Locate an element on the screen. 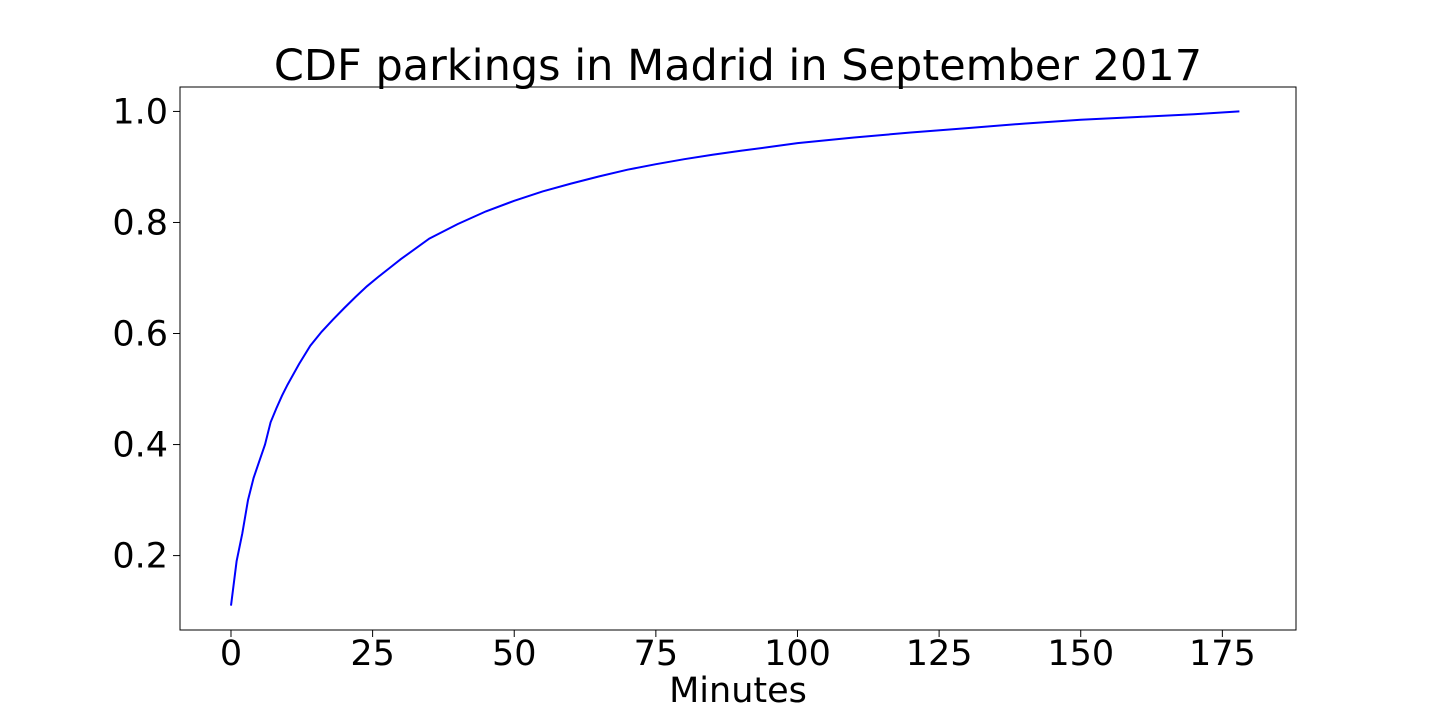 This screenshot has height=720, width=1440. y-tick-label: 0.8 is located at coordinates (140, 223).